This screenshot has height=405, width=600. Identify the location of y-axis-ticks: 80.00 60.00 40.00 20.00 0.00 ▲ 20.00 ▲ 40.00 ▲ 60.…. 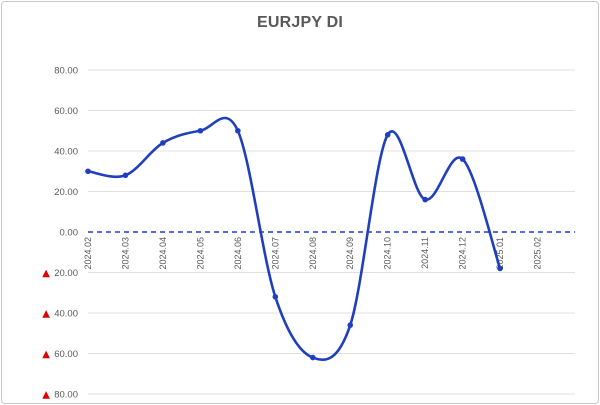
(60, 233).